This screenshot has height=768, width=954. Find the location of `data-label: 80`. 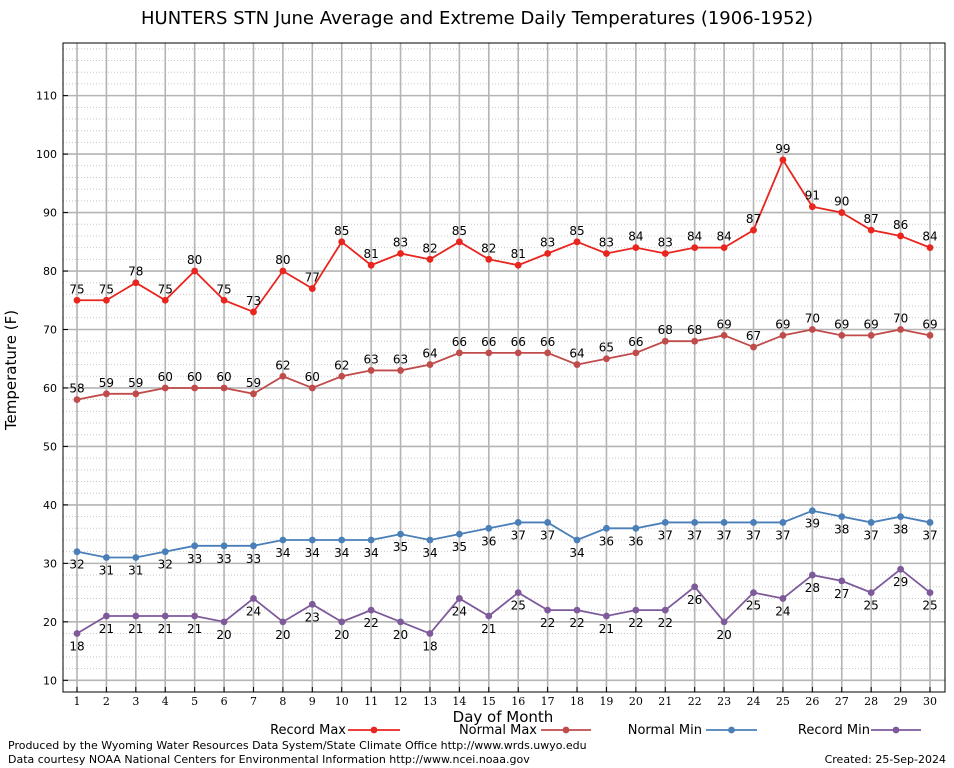

data-label: 80 is located at coordinates (282, 260).